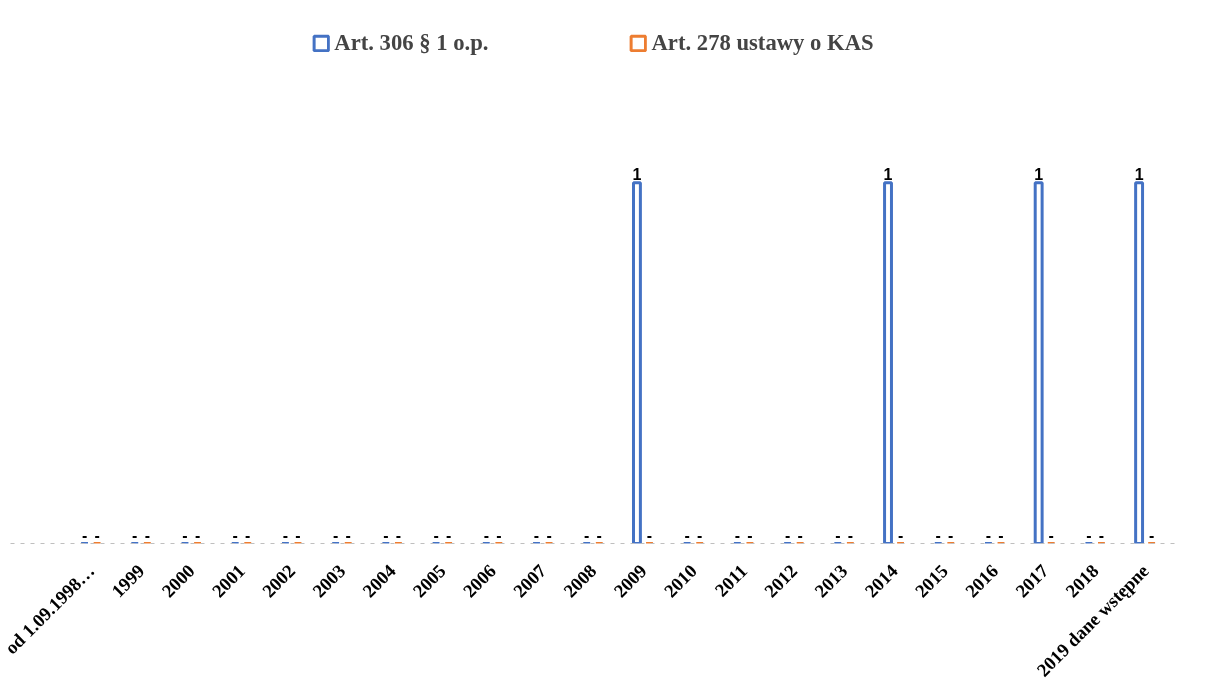  What do you see at coordinates (411, 43) in the screenshot?
I see `legend-label: Art. 306 § 1 o.p.` at bounding box center [411, 43].